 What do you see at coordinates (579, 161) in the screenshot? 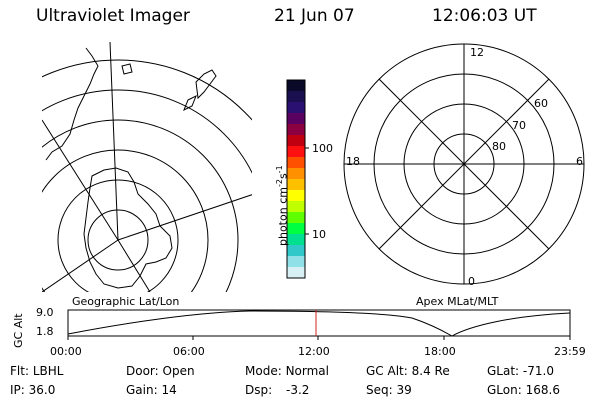
I see `mlt-label-right: 6` at bounding box center [579, 161].